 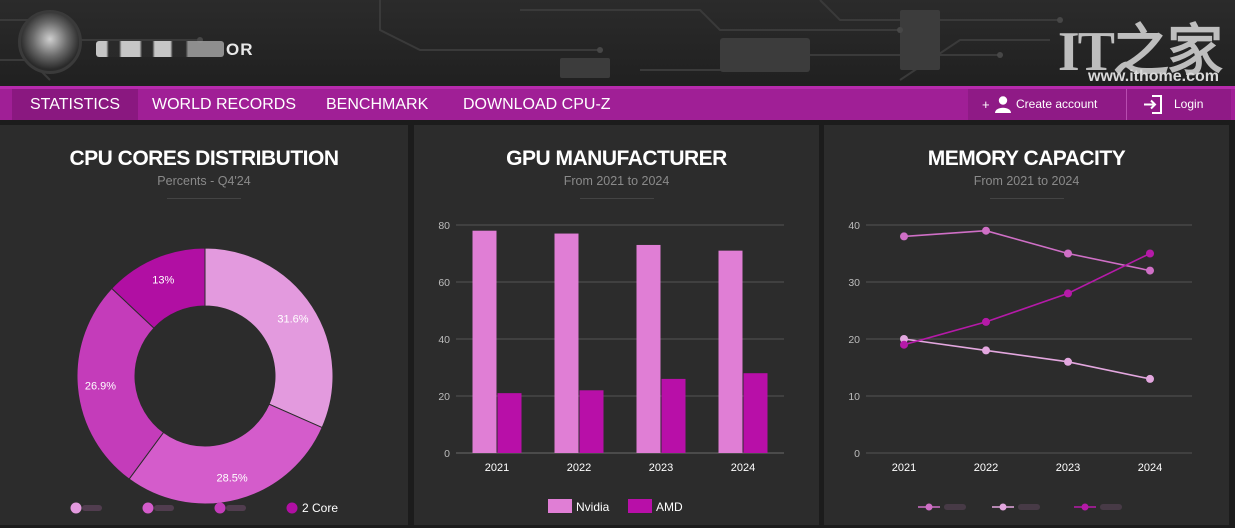 What do you see at coordinates (1126, 104) in the screenshot?
I see `nav-separator` at bounding box center [1126, 104].